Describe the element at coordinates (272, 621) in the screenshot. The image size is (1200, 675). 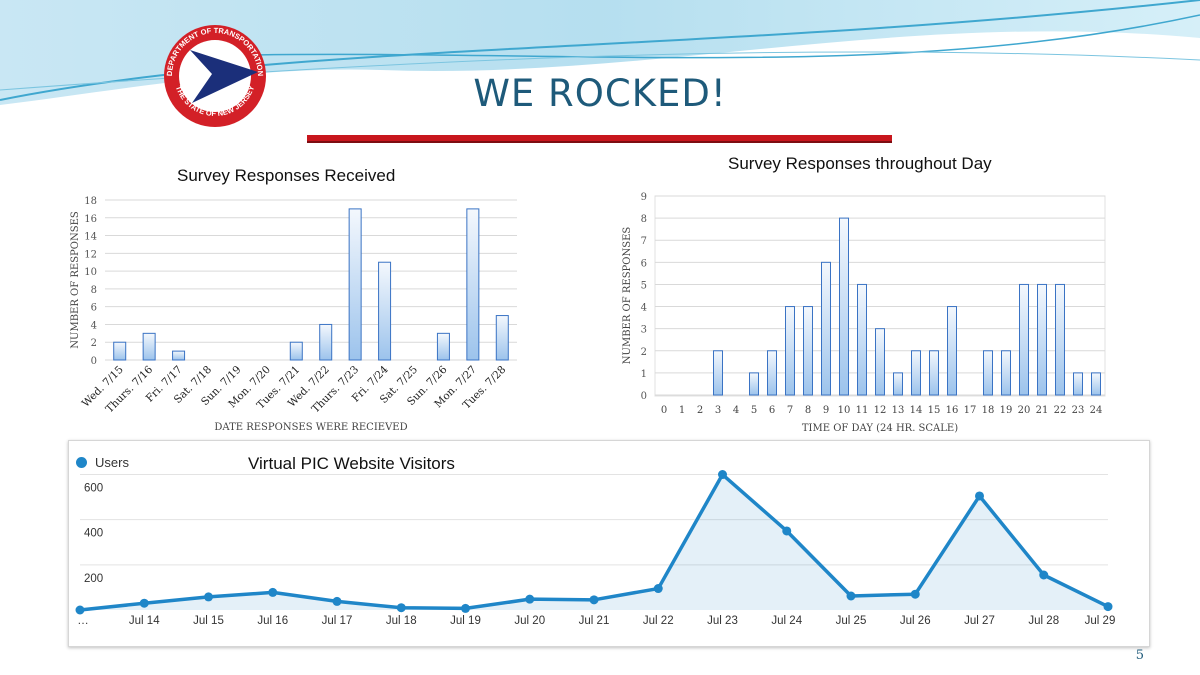
I see `x-tick-label: Jul 16` at that location.